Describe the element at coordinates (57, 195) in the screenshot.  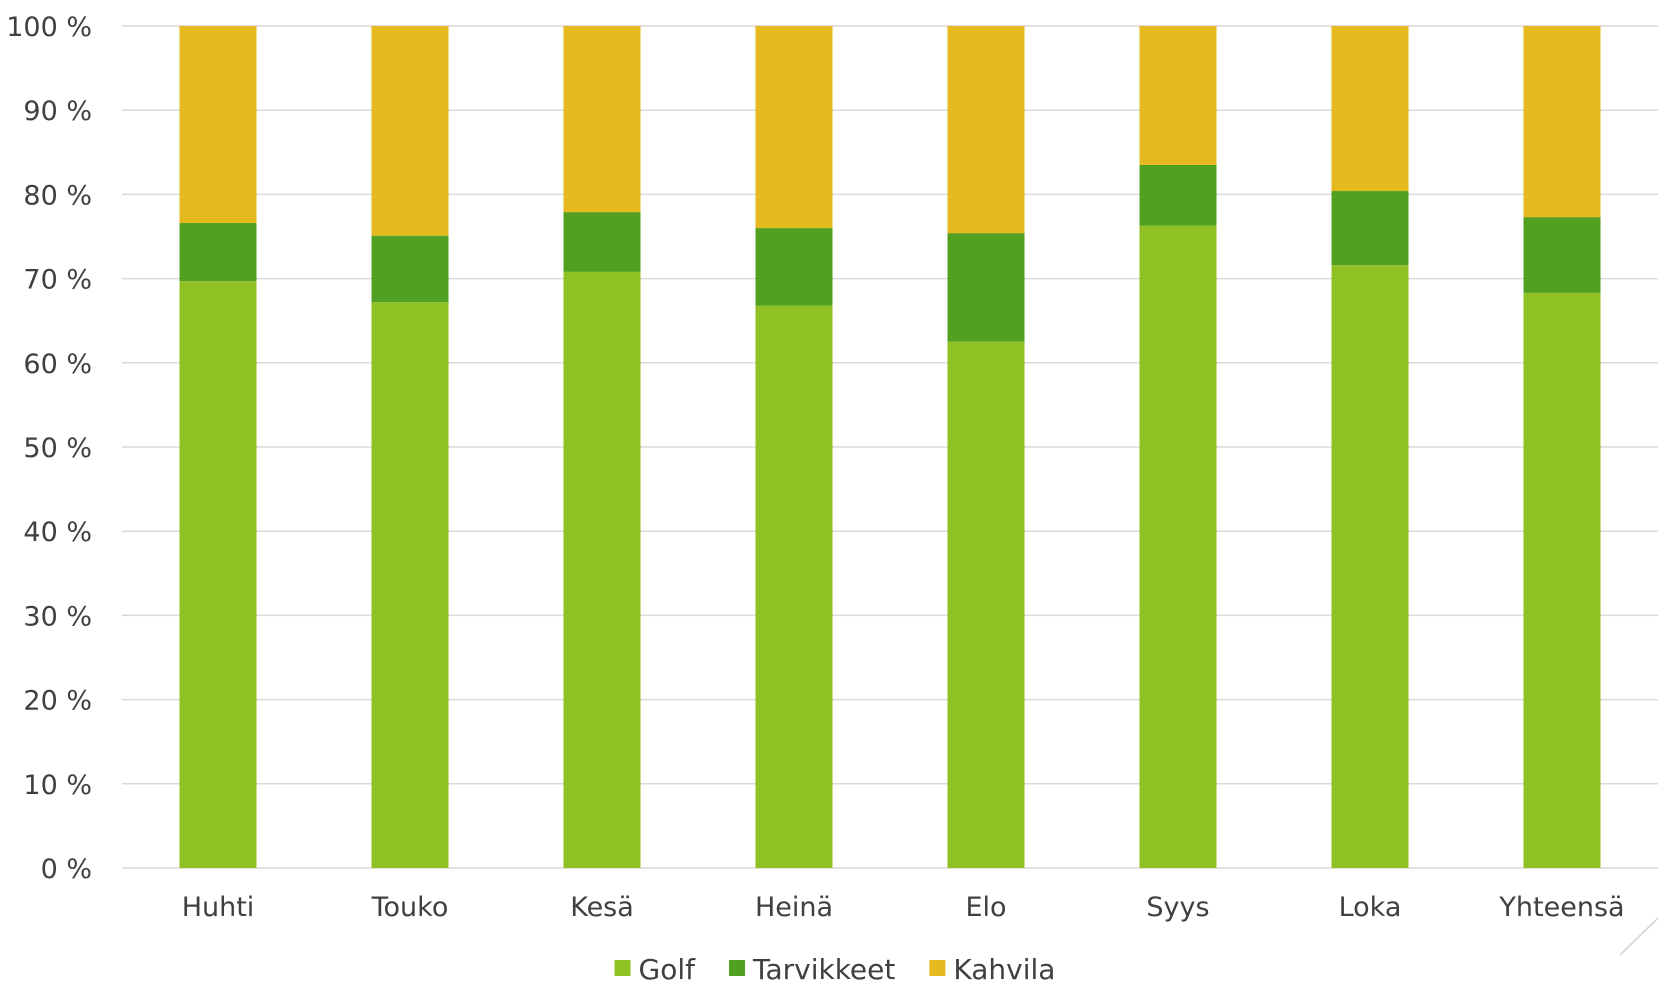
I see `y-tick-label: 80 %` at that location.